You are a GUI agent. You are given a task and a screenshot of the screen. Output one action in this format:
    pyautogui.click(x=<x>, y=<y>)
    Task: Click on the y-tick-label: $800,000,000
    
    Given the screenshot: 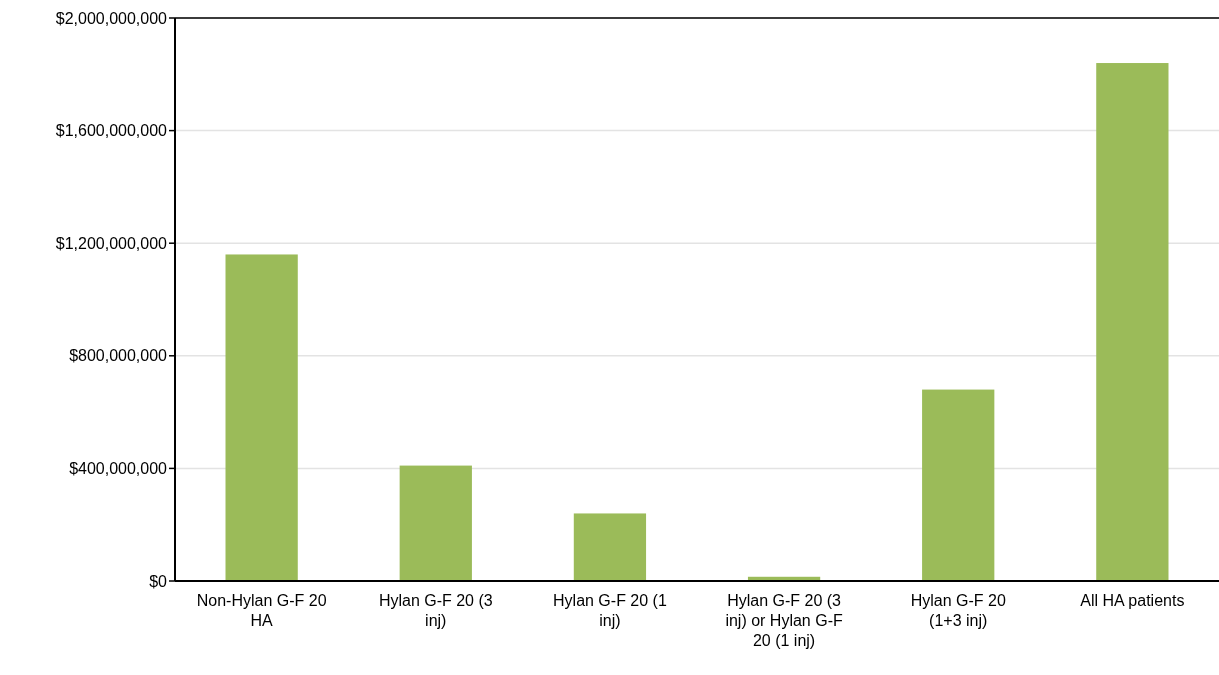 What is the action you would take?
    pyautogui.click(x=118, y=356)
    